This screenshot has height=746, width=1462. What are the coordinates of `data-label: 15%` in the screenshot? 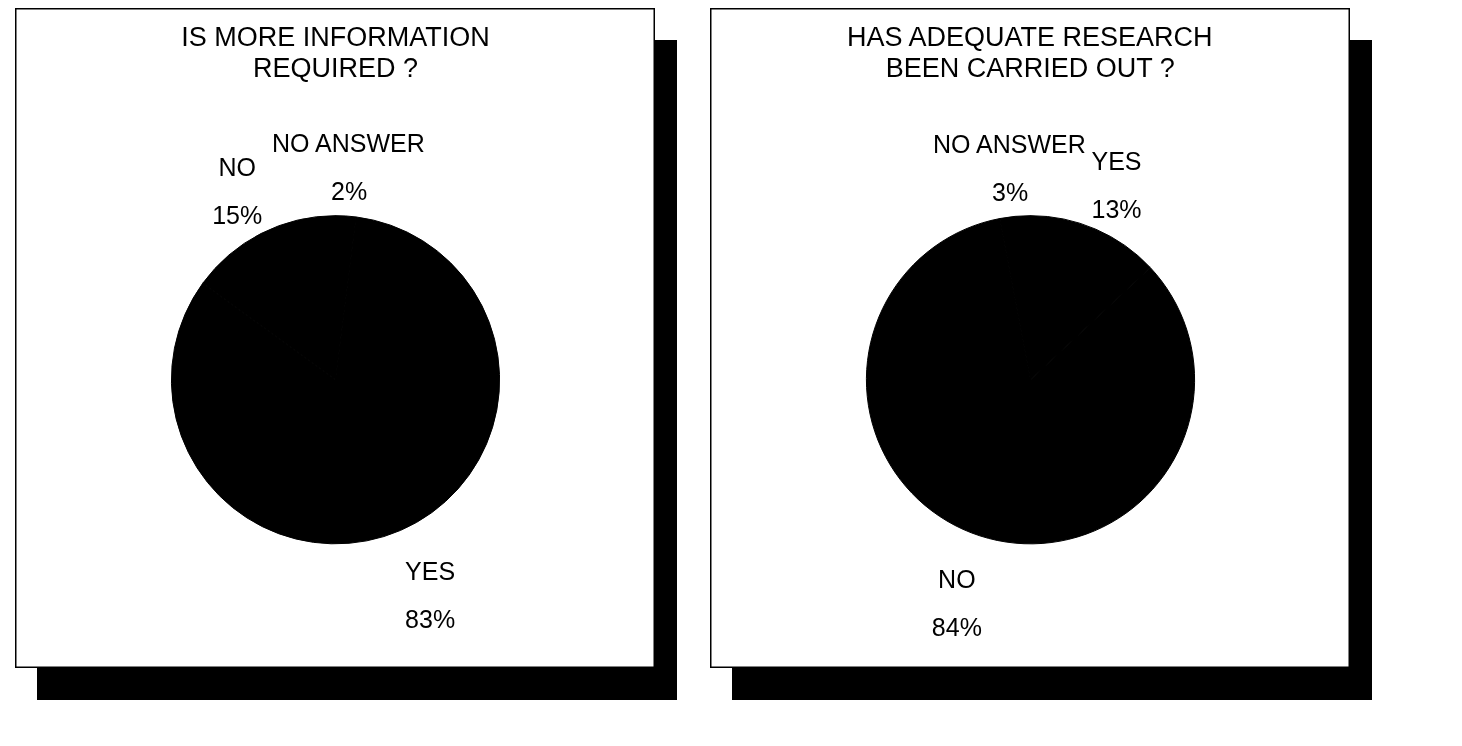 It's located at (237, 214).